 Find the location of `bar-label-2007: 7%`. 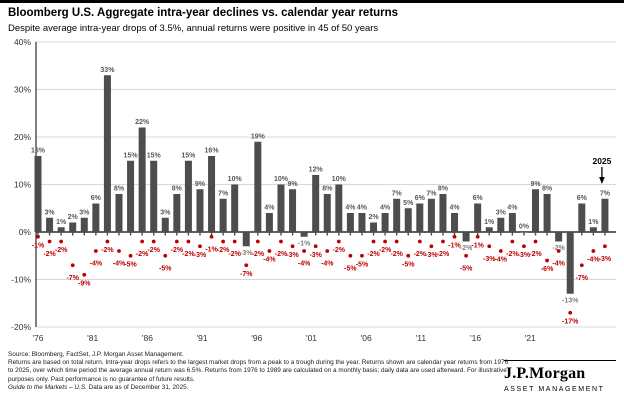

bar-label-2007: 7% is located at coordinates (397, 193).